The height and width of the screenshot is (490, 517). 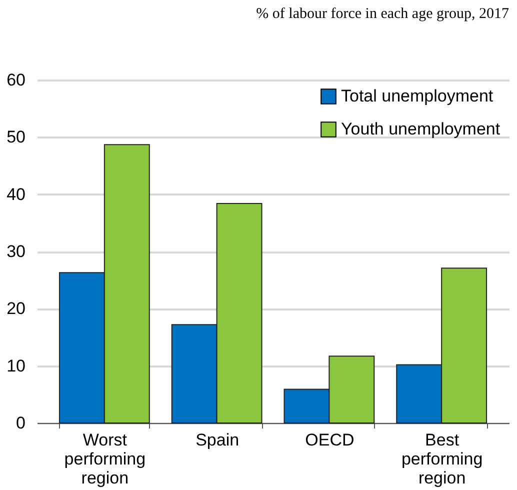 I want to click on chart-title: % of labour force in each age group, 2017, so click(x=383, y=14).